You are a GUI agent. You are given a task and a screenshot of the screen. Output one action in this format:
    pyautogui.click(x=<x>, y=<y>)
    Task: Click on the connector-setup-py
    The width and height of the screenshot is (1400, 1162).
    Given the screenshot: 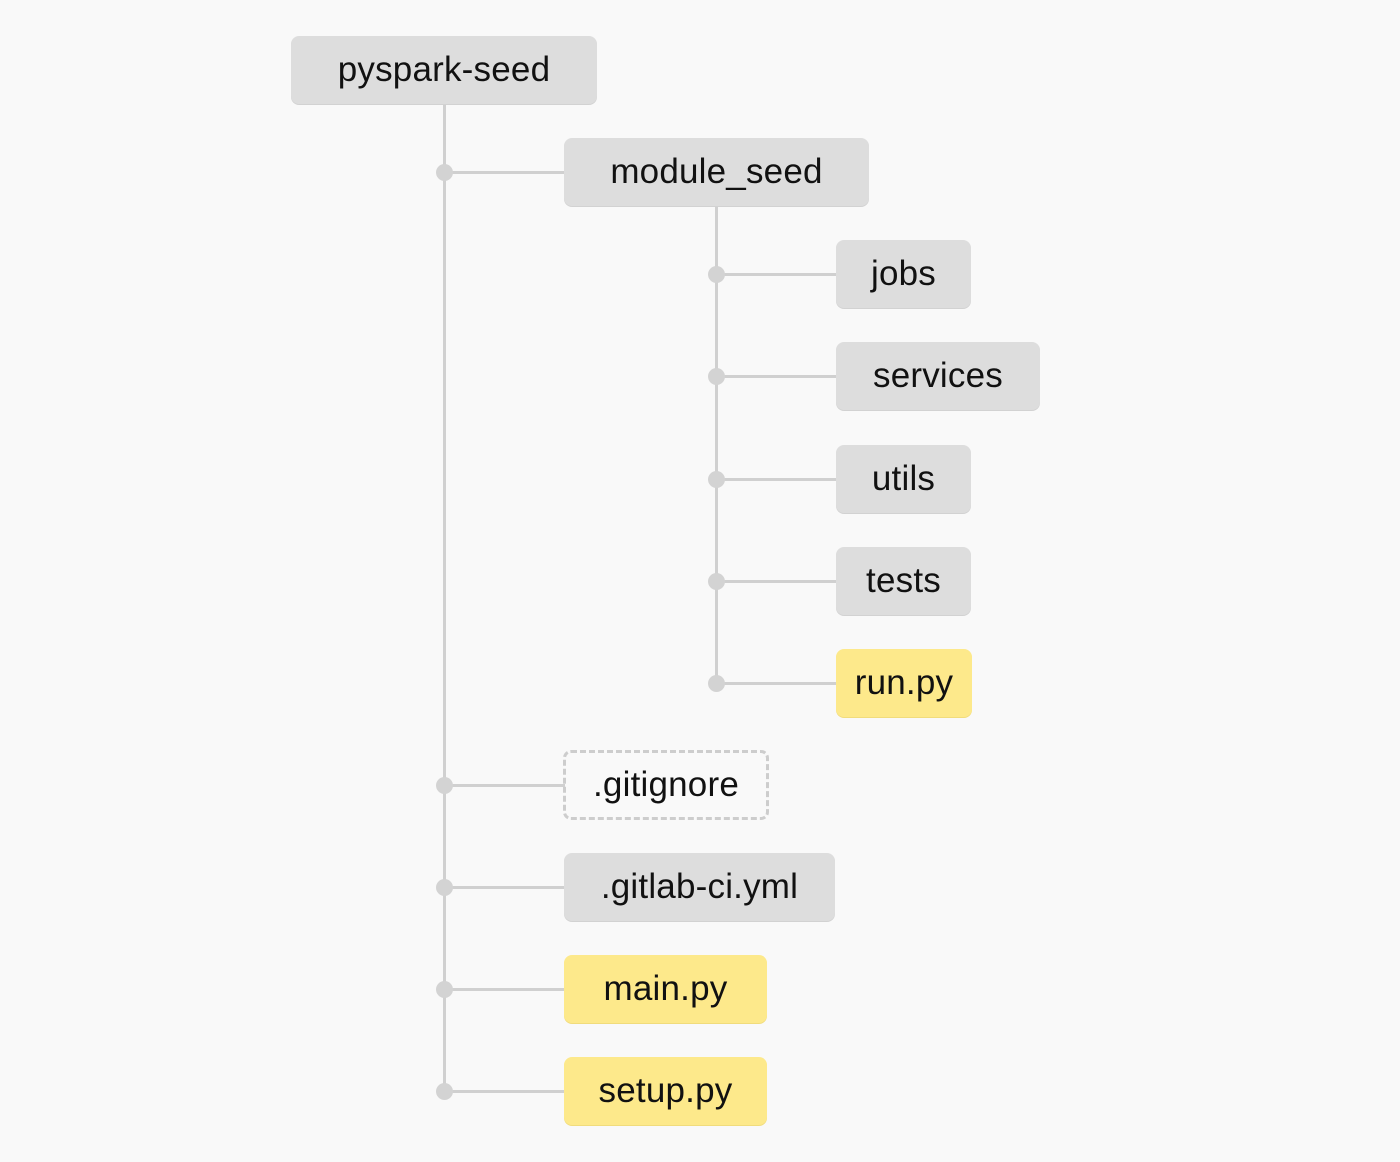 What is the action you would take?
    pyautogui.click(x=505, y=1091)
    